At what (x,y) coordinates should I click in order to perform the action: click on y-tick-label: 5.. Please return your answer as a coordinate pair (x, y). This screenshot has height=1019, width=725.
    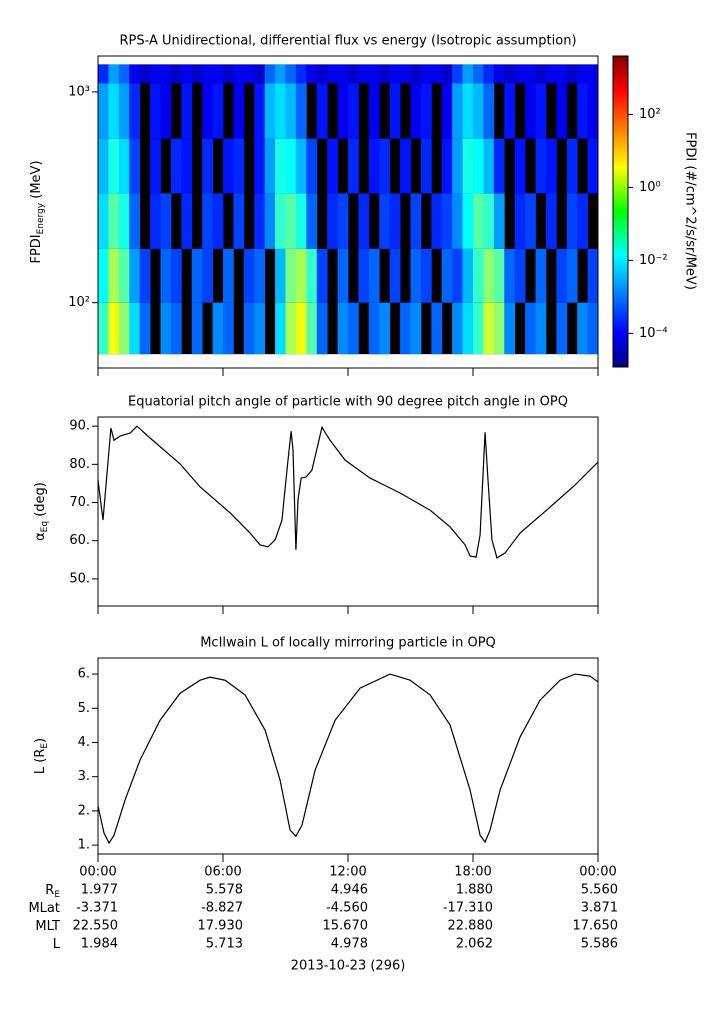
    Looking at the image, I should click on (84, 708).